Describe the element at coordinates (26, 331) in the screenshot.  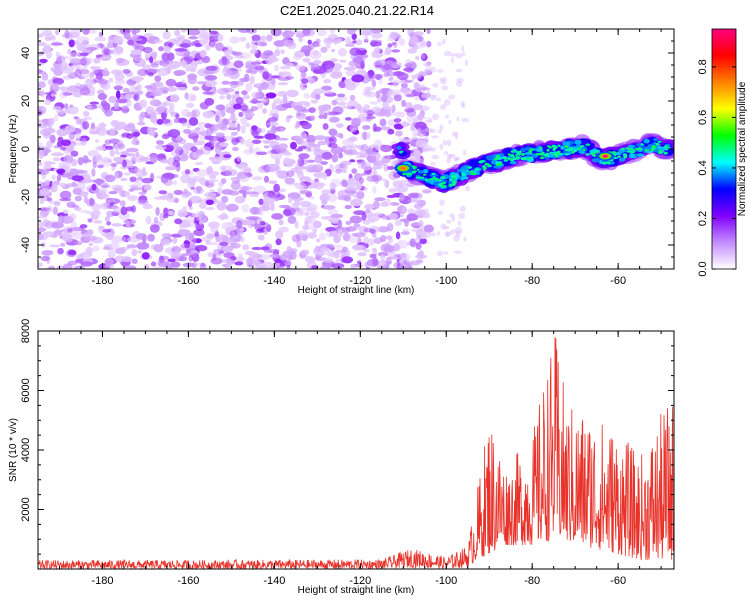
I see `y-tick-label: 8000` at that location.